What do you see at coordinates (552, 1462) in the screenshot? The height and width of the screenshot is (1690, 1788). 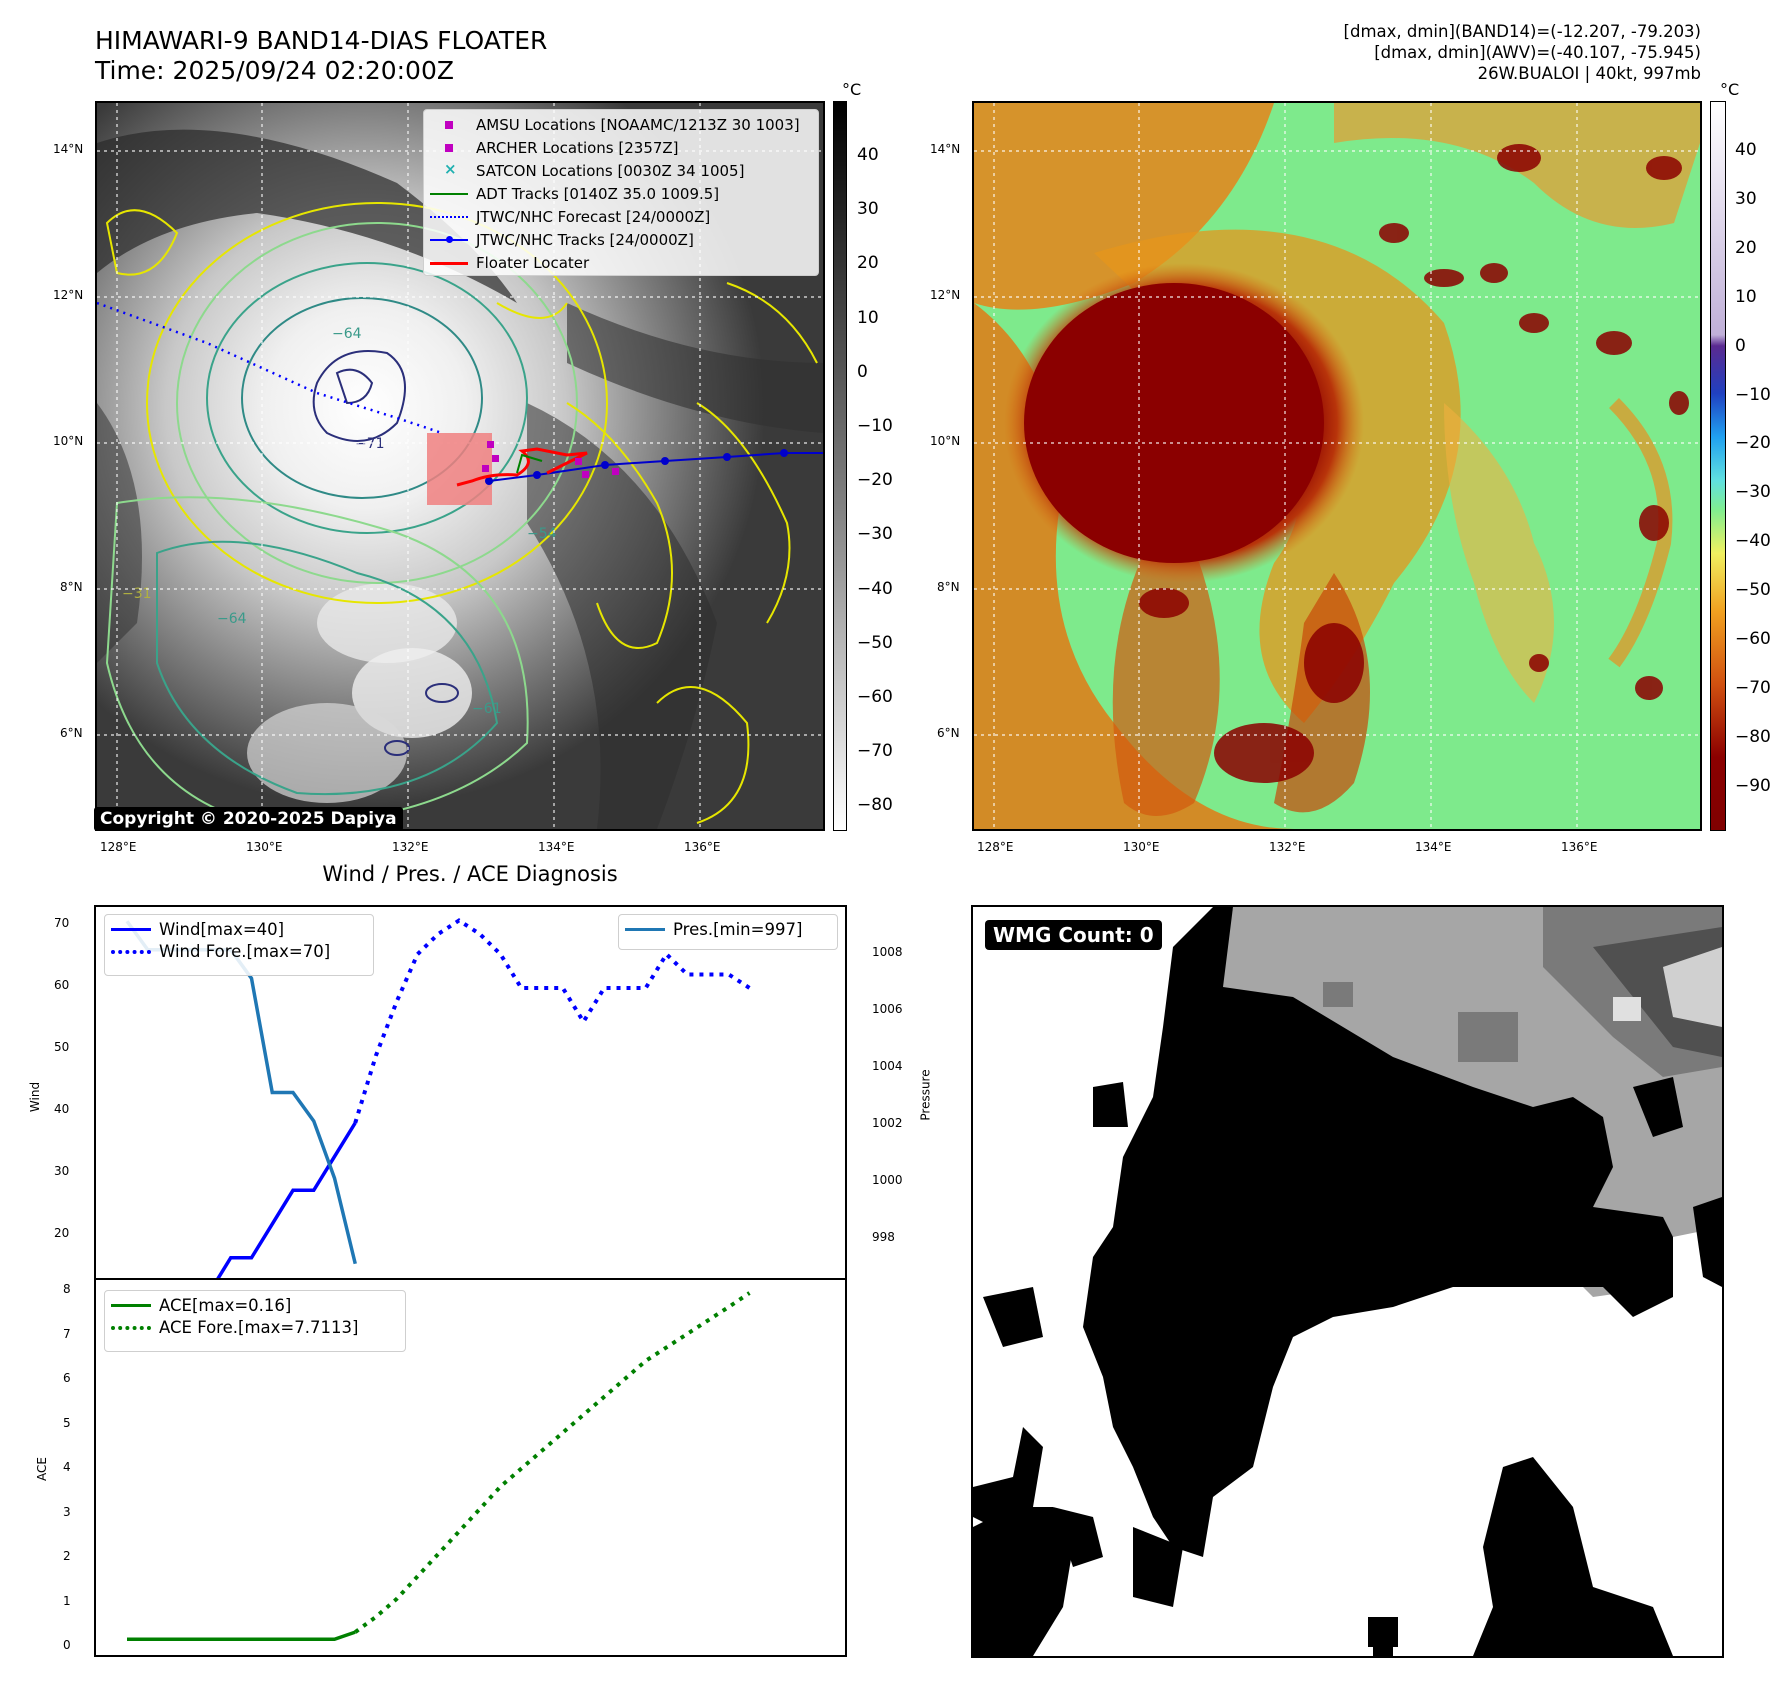 I see `ace-forecast-line` at bounding box center [552, 1462].